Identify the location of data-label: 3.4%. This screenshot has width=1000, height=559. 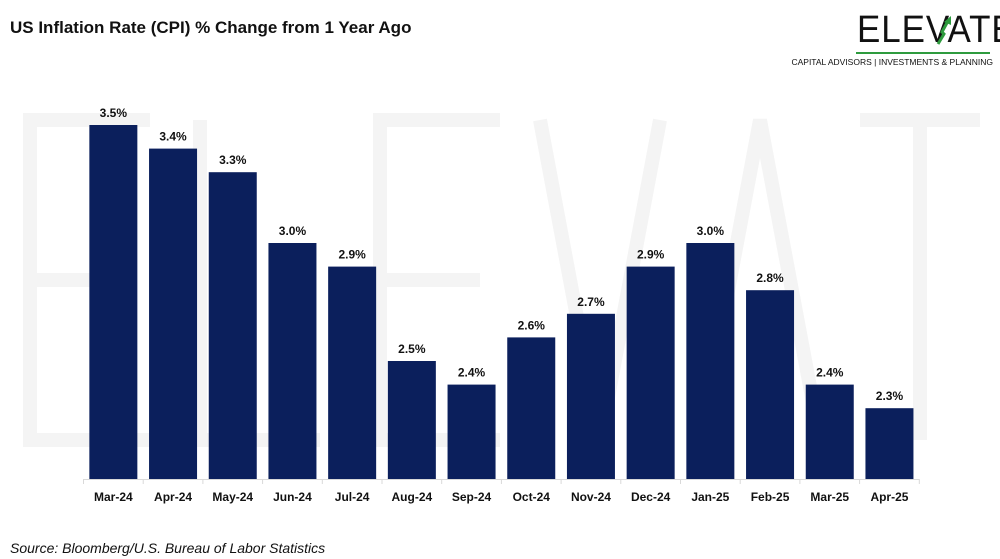
(173, 137).